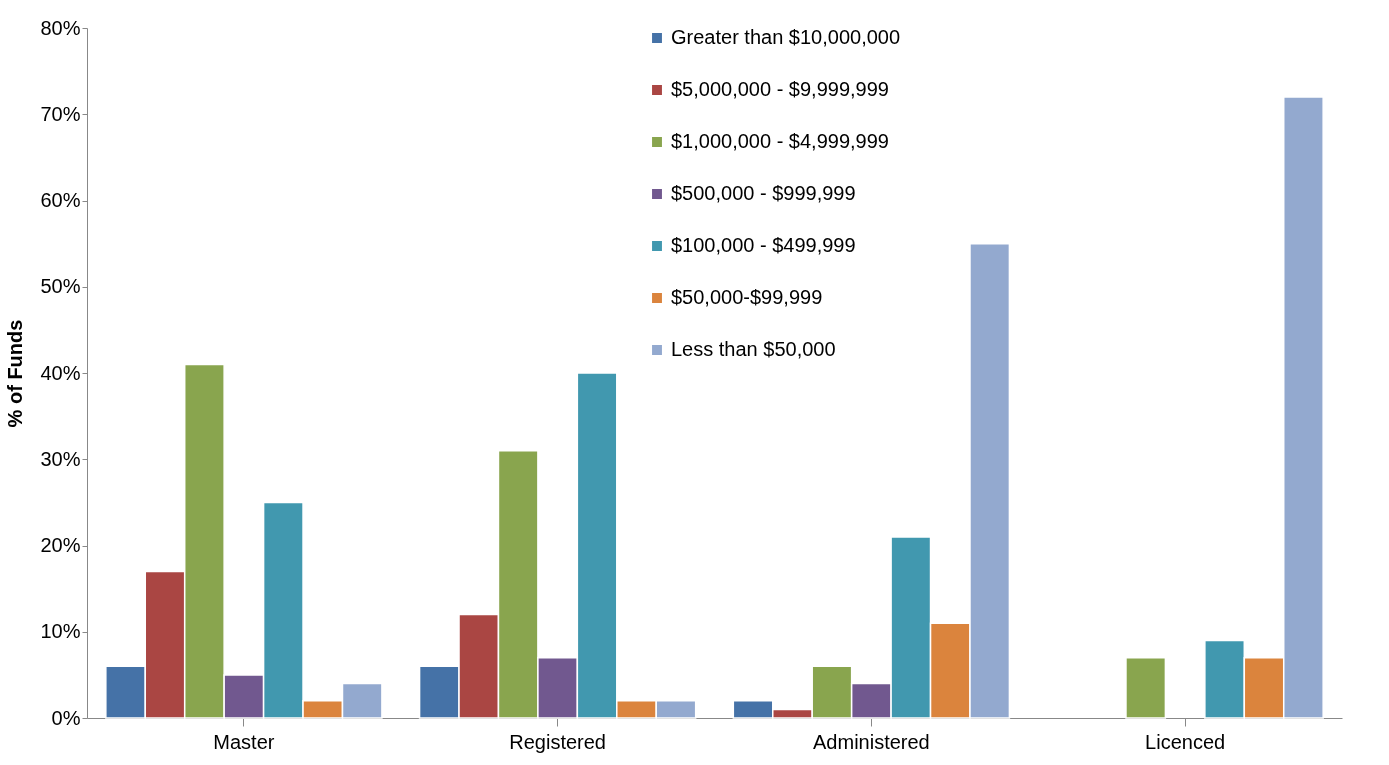 This screenshot has width=1389, height=765. I want to click on legend-label: $1,000,000 - $4,999,999, so click(780, 141).